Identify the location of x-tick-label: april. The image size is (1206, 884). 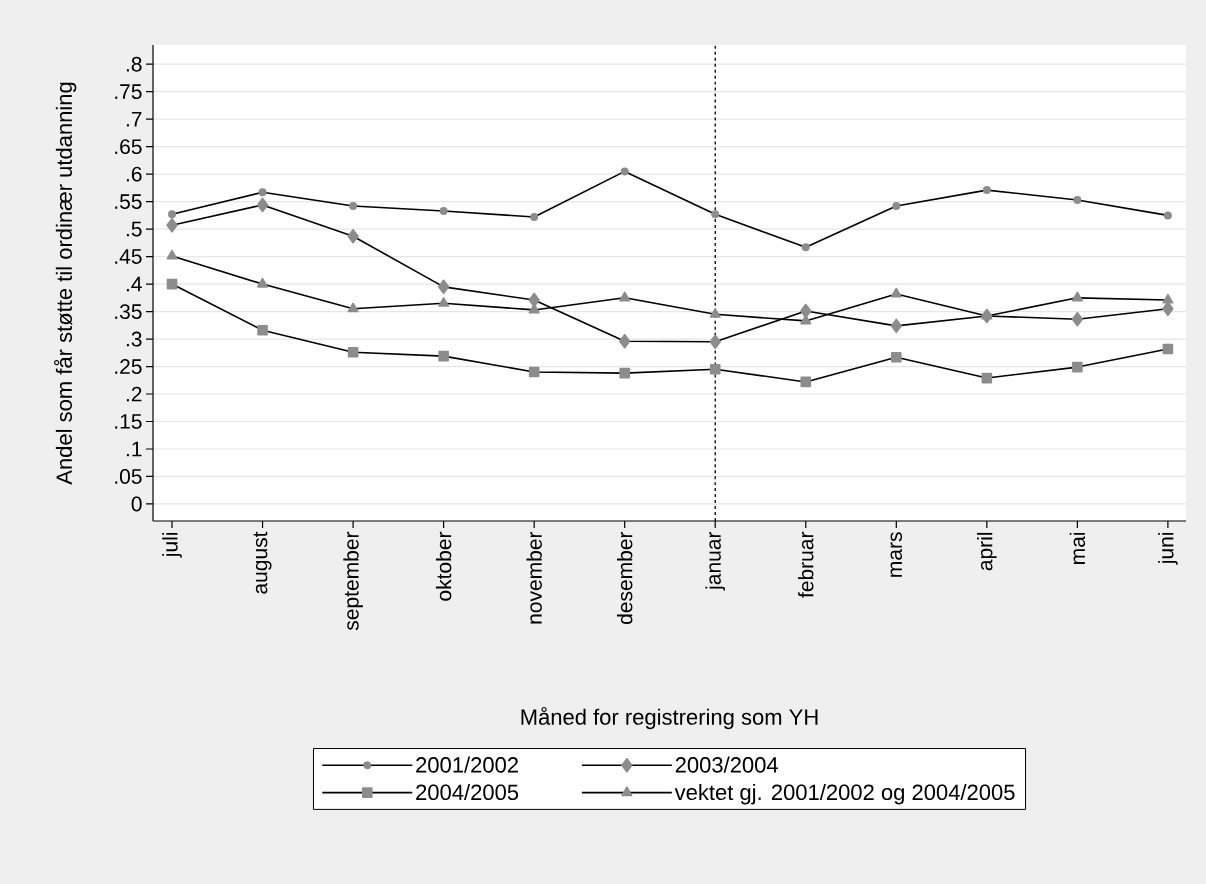
(987, 551).